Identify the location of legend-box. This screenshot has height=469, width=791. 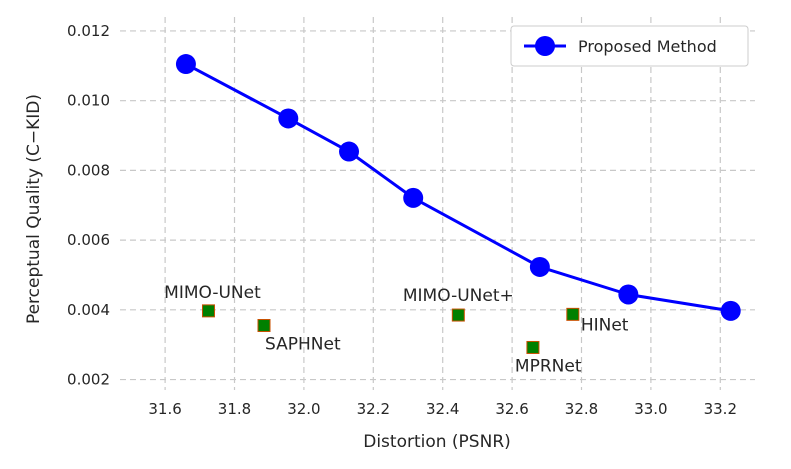
(629, 46).